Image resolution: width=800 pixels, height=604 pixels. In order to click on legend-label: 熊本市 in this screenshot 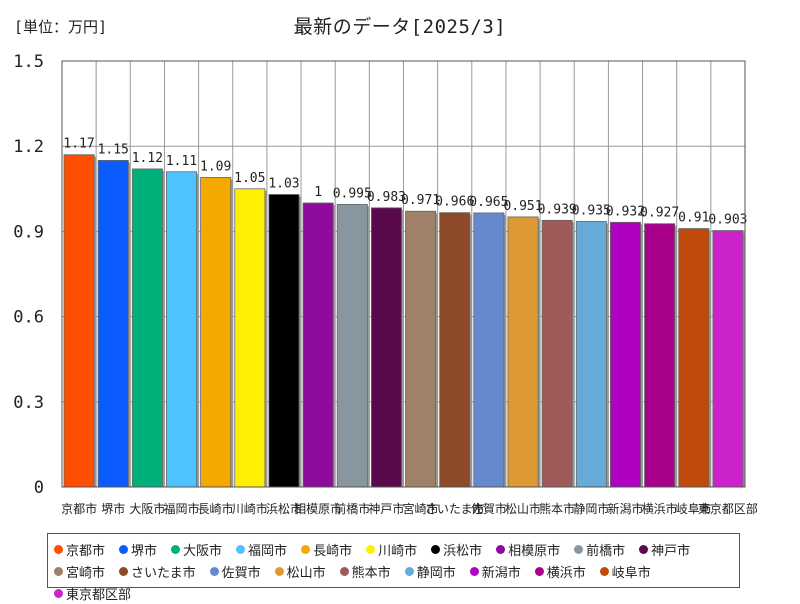, I will do `click(371, 573)`.